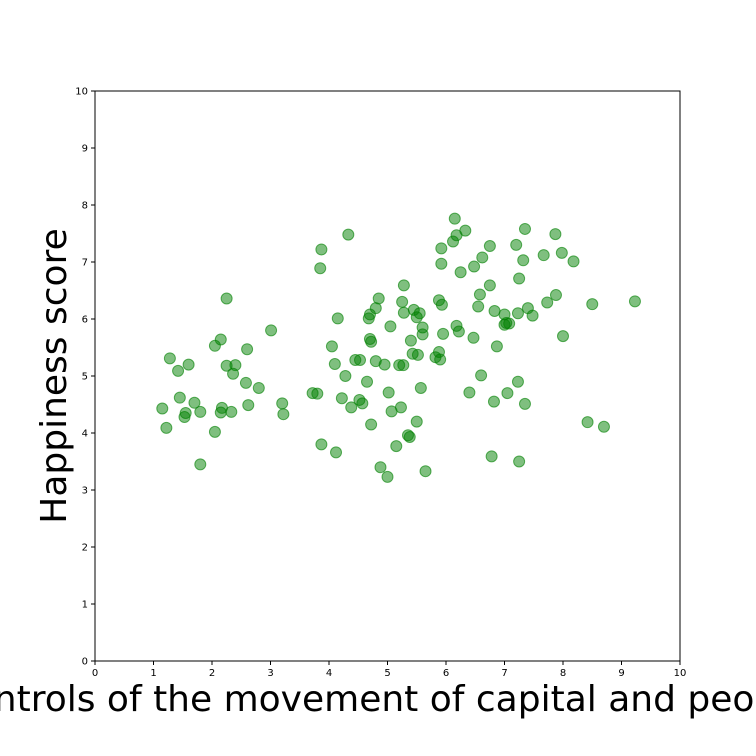  I want to click on y-tick-label: 5, so click(85, 377).